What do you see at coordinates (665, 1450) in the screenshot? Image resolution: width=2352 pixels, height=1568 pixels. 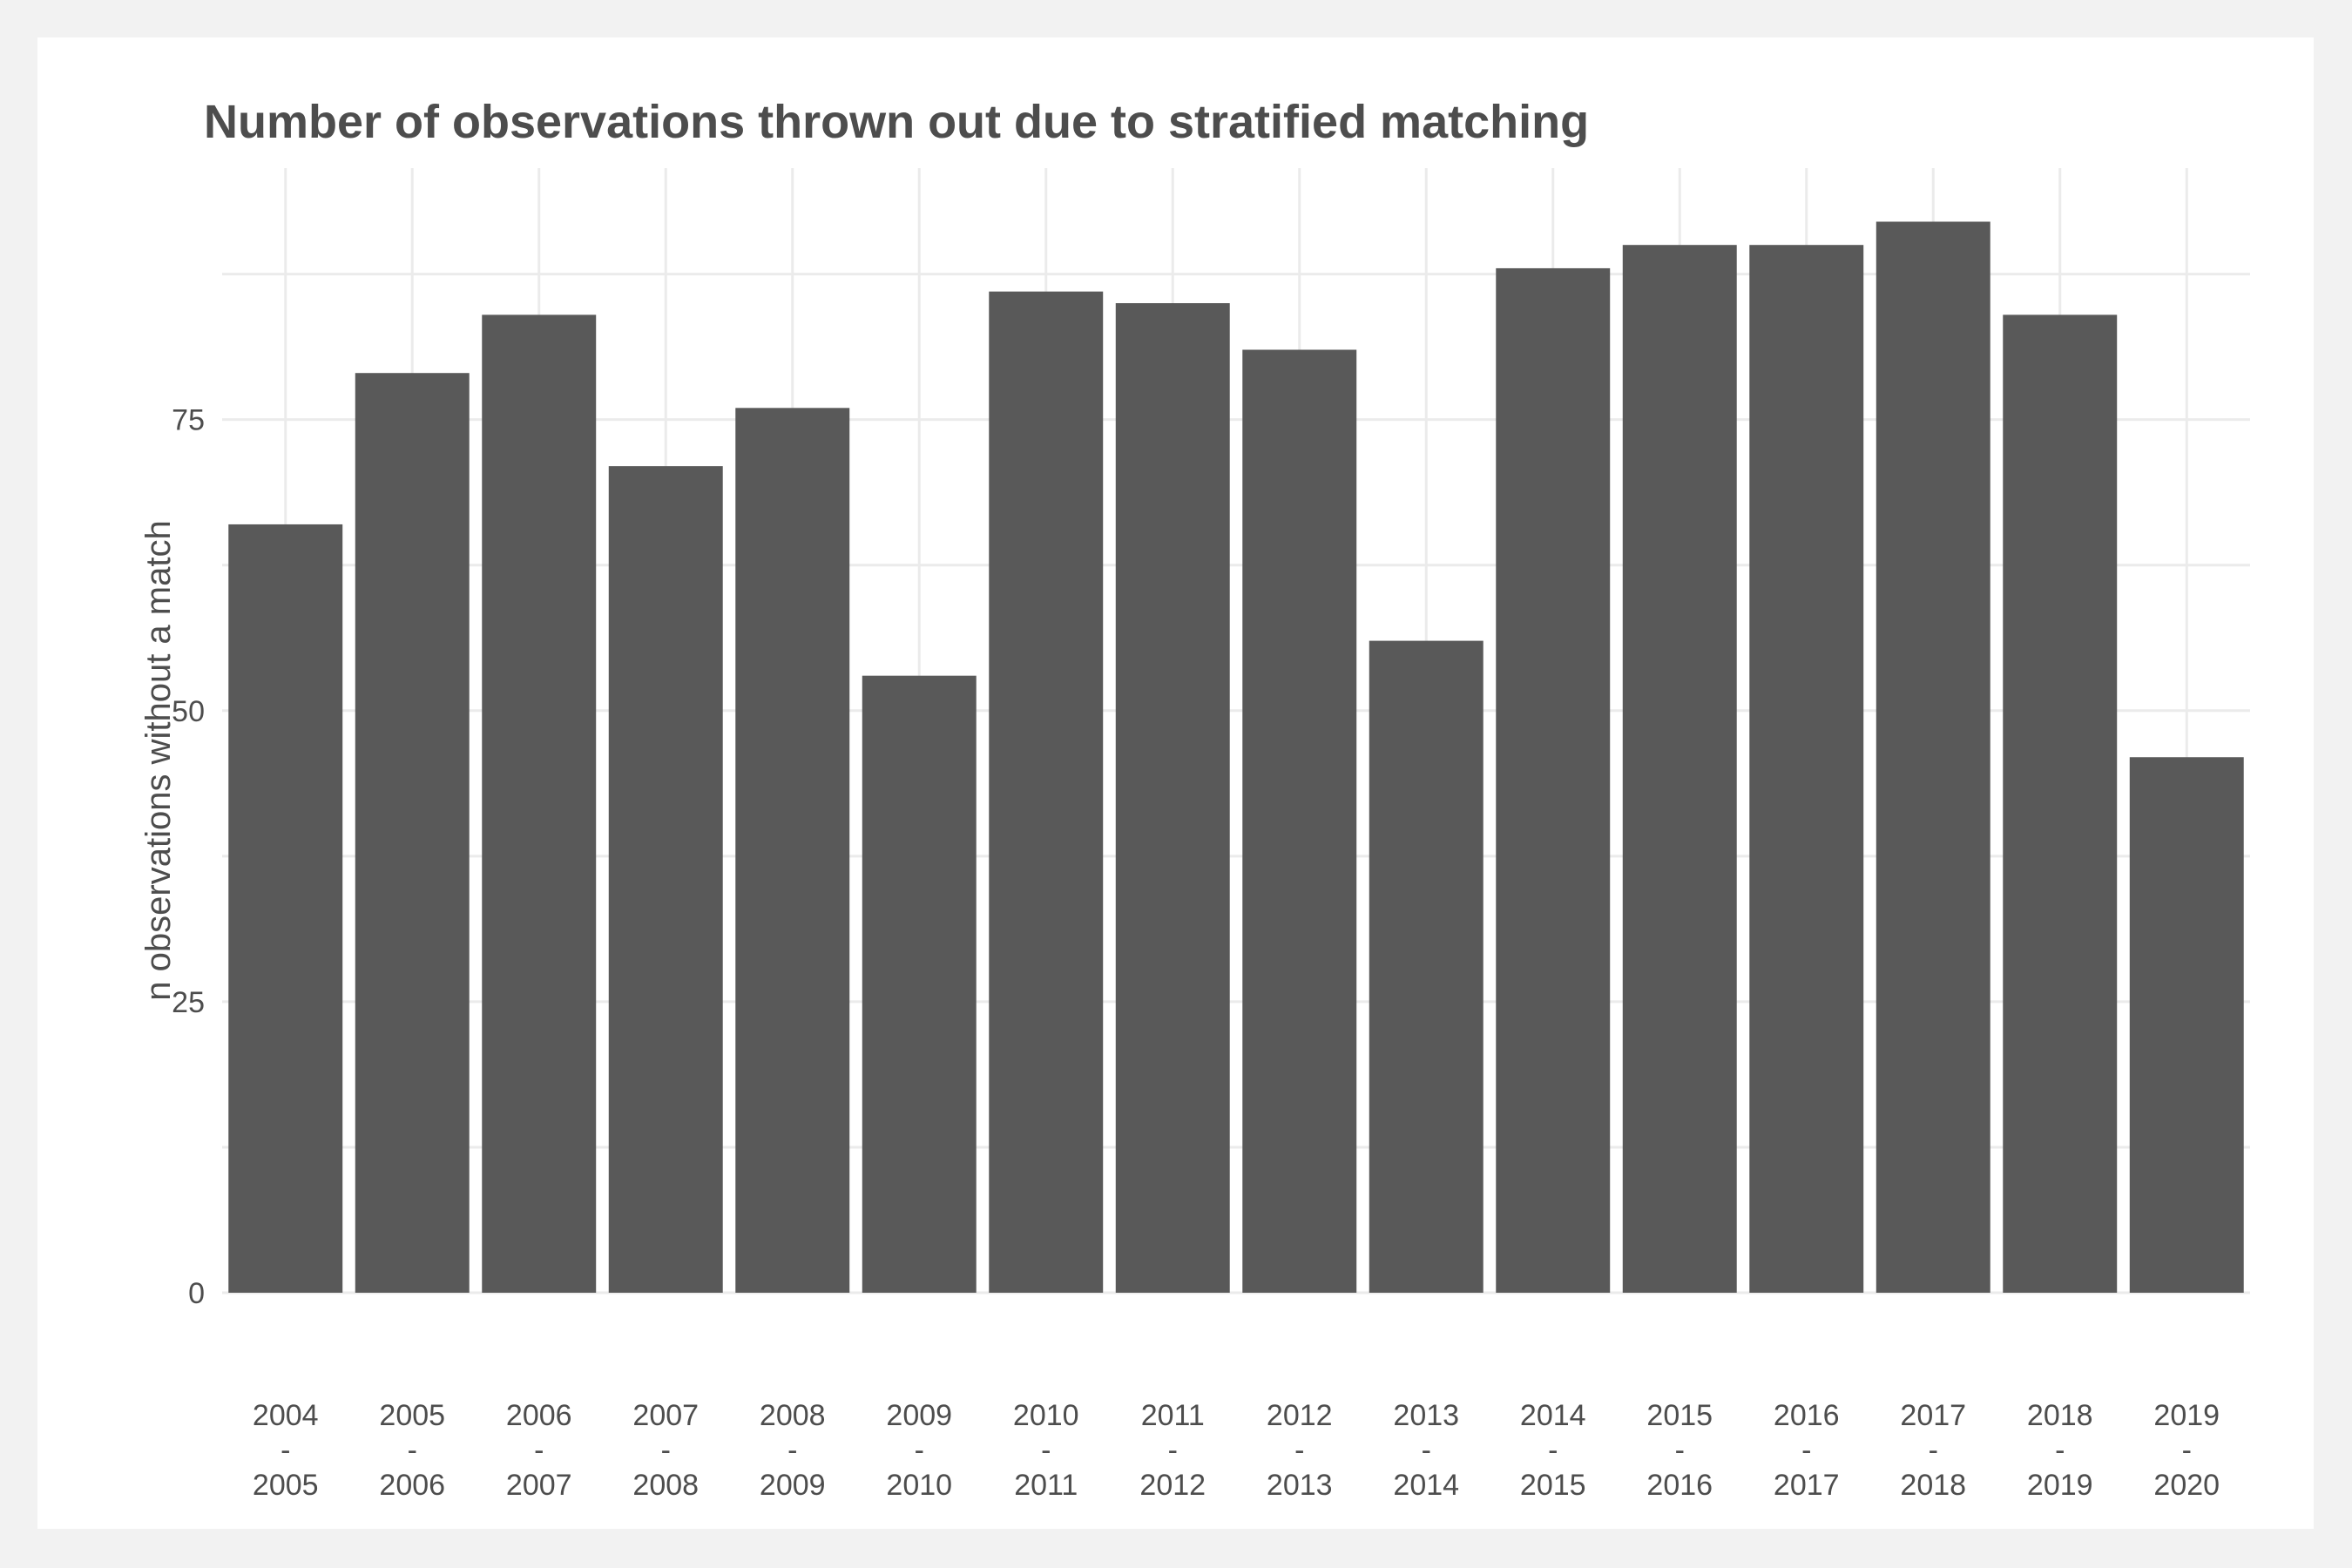 I see `x-tick-label: 2007 -2008` at bounding box center [665, 1450].